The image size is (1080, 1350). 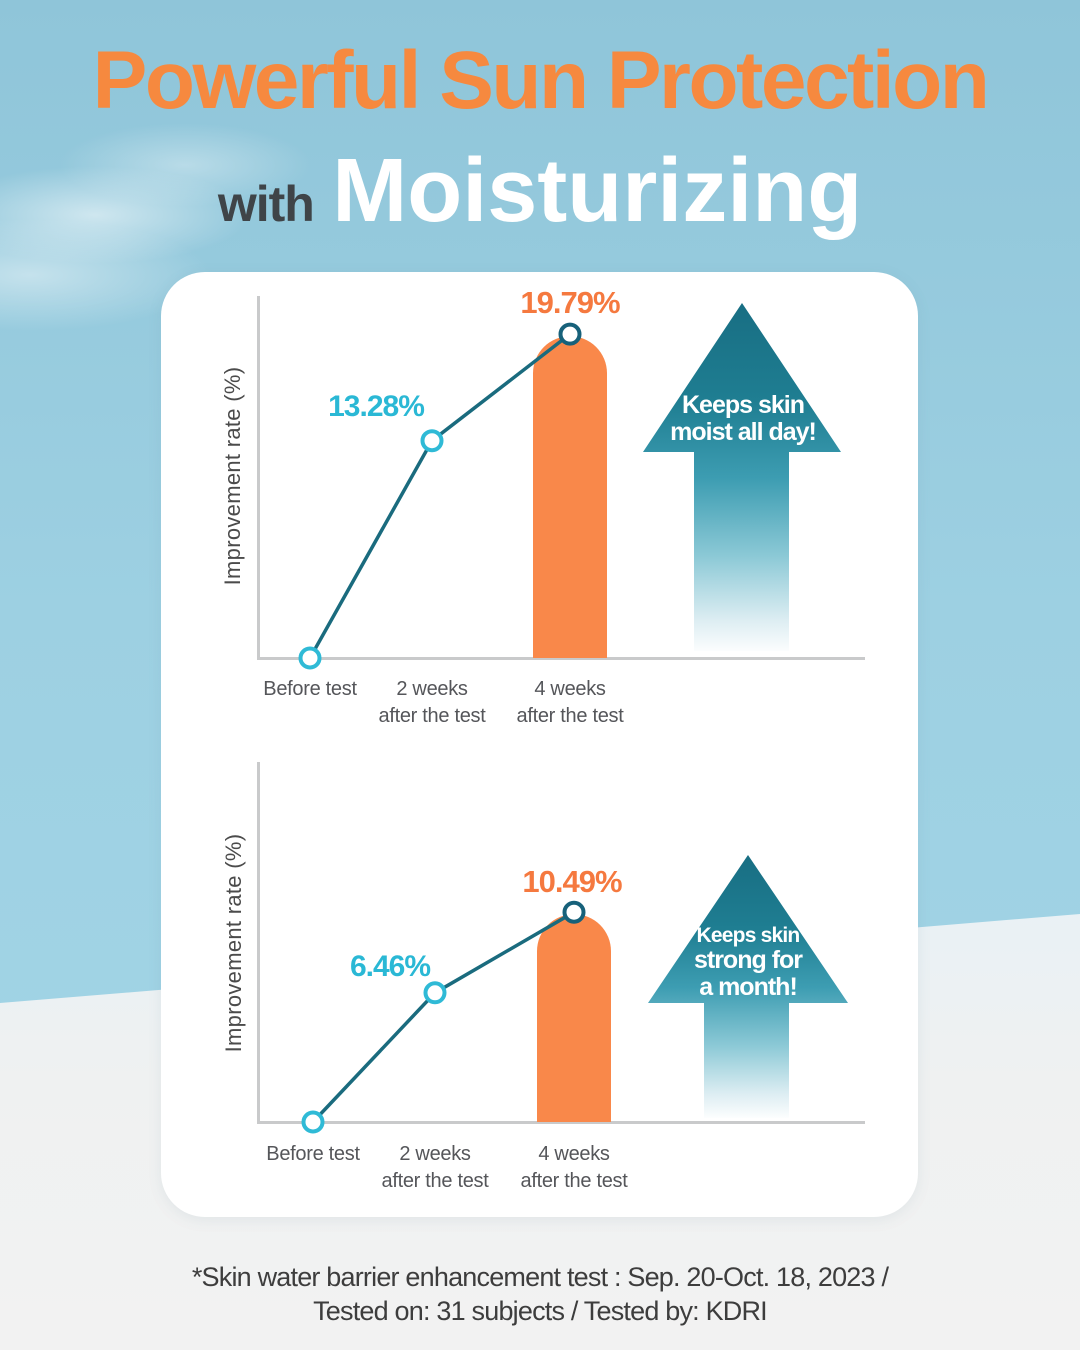 I want to click on y-axis-label-chart1: Improvement rate (%), so click(x=232, y=476).